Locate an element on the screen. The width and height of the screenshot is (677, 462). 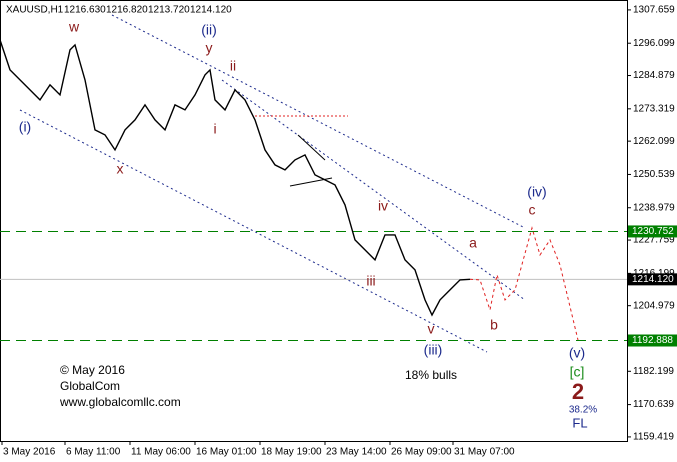
copyright: © May 2016 is located at coordinates (92, 370).